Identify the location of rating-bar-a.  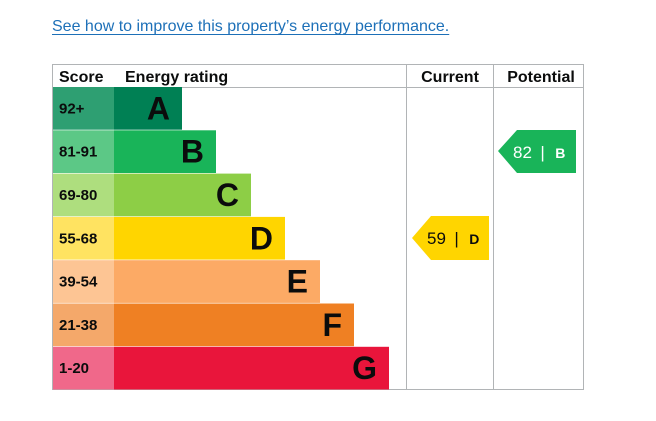
(148, 108).